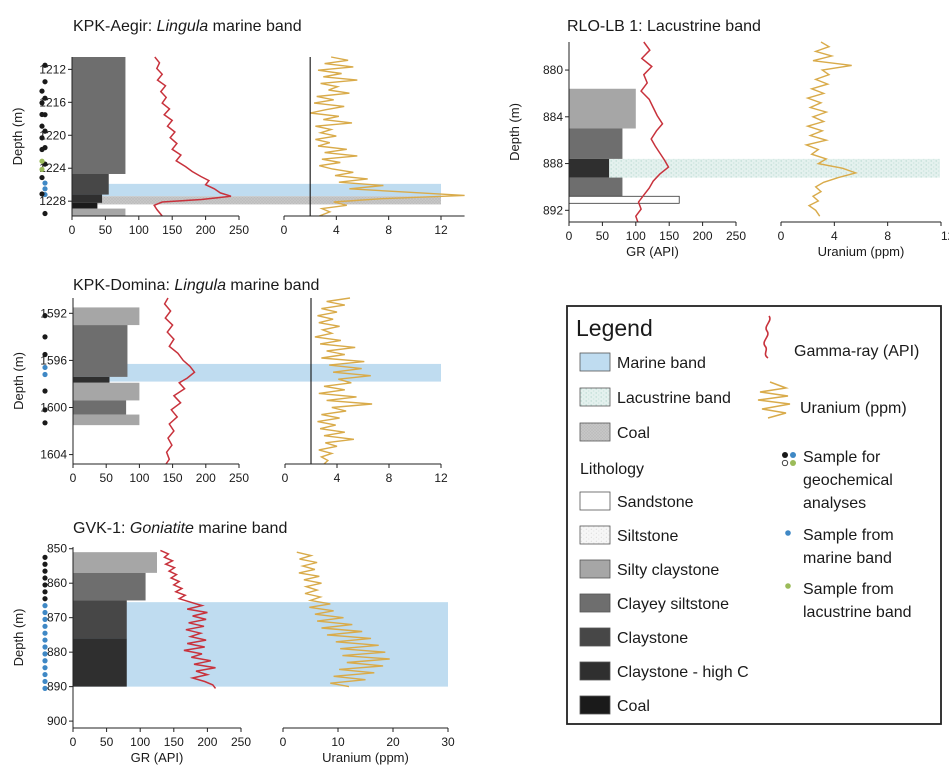  What do you see at coordinates (343, 619) in the screenshot?
I see `uranium-curve` at bounding box center [343, 619].